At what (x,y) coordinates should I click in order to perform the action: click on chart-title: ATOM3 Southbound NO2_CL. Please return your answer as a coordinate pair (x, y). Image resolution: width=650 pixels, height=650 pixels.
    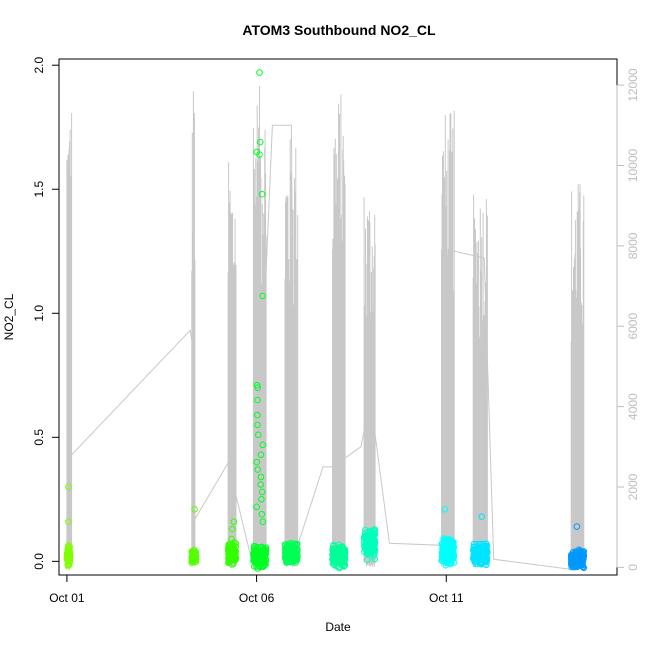
    Looking at the image, I should click on (339, 30).